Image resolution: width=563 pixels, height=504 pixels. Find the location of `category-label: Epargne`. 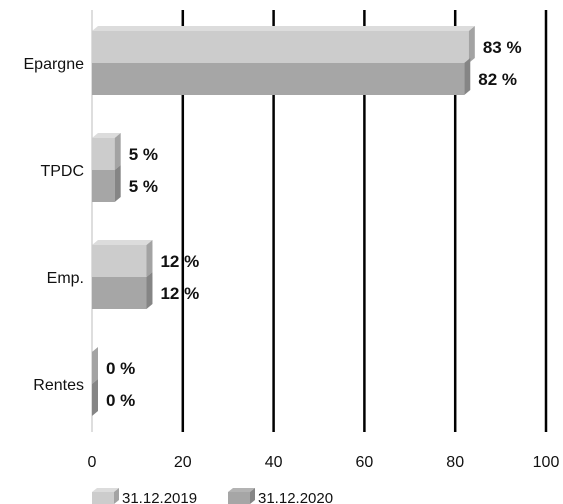

category-label: Epargne is located at coordinates (54, 64).